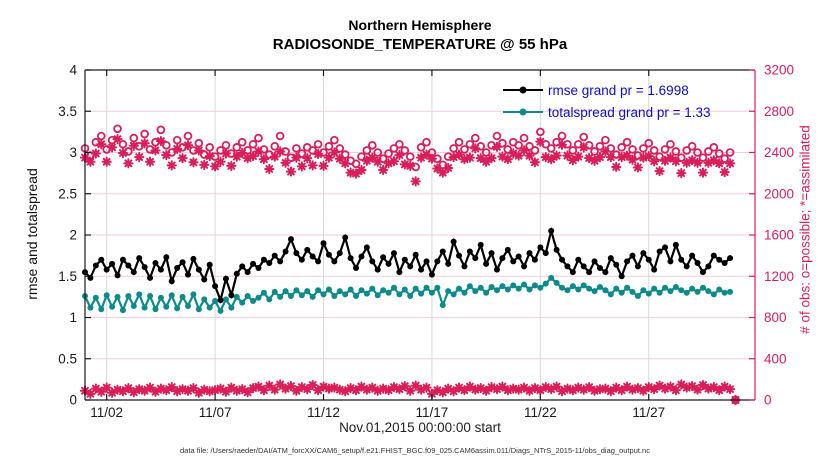 The height and width of the screenshot is (470, 830). Describe the element at coordinates (67, 276) in the screenshot. I see `y-left-tick-label: 1.5` at that location.